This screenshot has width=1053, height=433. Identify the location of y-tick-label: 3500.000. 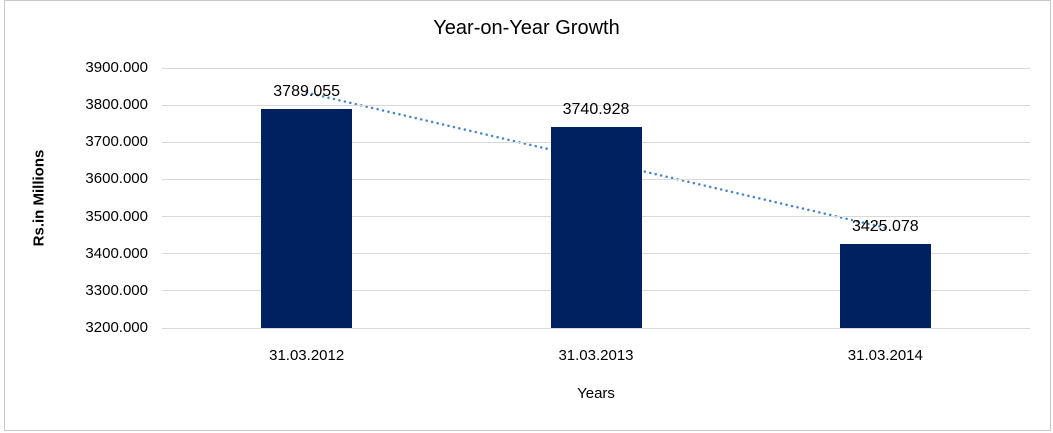
(116, 216).